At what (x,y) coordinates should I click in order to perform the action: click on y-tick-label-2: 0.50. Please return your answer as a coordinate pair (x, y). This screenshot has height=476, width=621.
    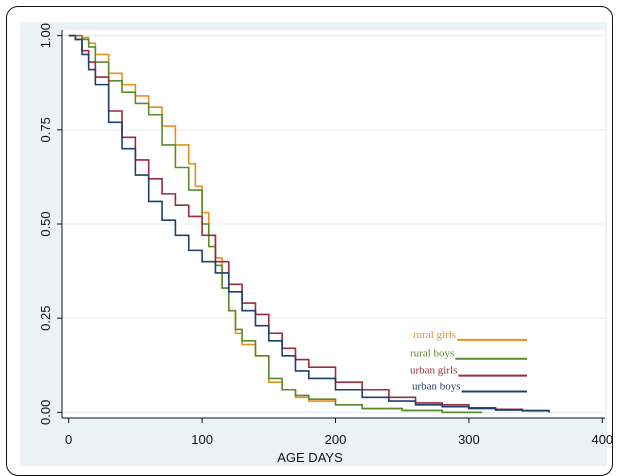
    Looking at the image, I should click on (45, 223).